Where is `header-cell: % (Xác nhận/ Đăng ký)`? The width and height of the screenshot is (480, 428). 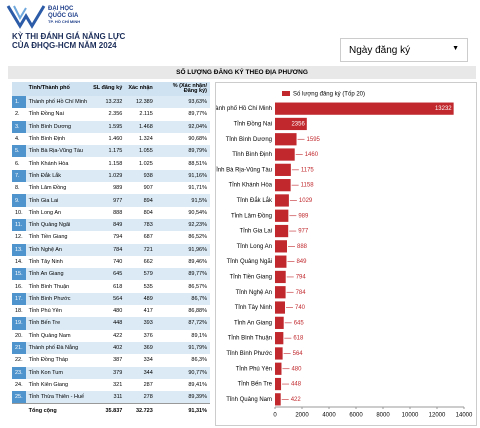 header-cell: % (Xác nhận/ Đăng ký) is located at coordinates (182, 89).